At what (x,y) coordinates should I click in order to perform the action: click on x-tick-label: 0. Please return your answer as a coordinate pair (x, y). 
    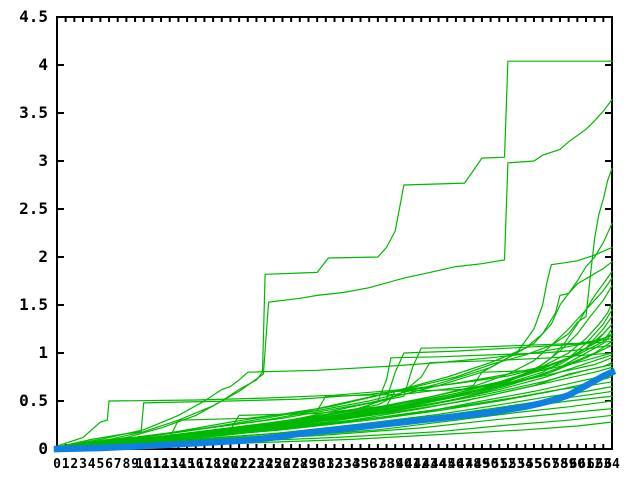
    Looking at the image, I should click on (57, 464).